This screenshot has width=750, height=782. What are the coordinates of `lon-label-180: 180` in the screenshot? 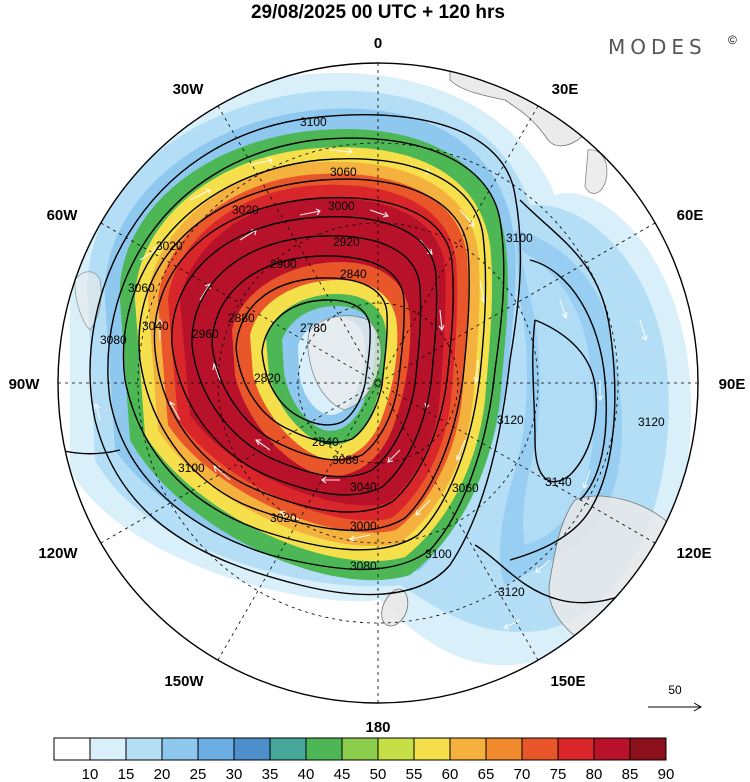 It's located at (377, 727).